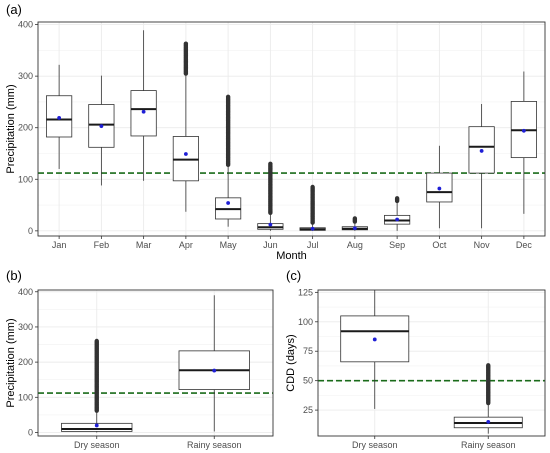 The height and width of the screenshot is (453, 550). Describe the element at coordinates (397, 245) in the screenshot. I see `x-tick-label: Sep` at that location.